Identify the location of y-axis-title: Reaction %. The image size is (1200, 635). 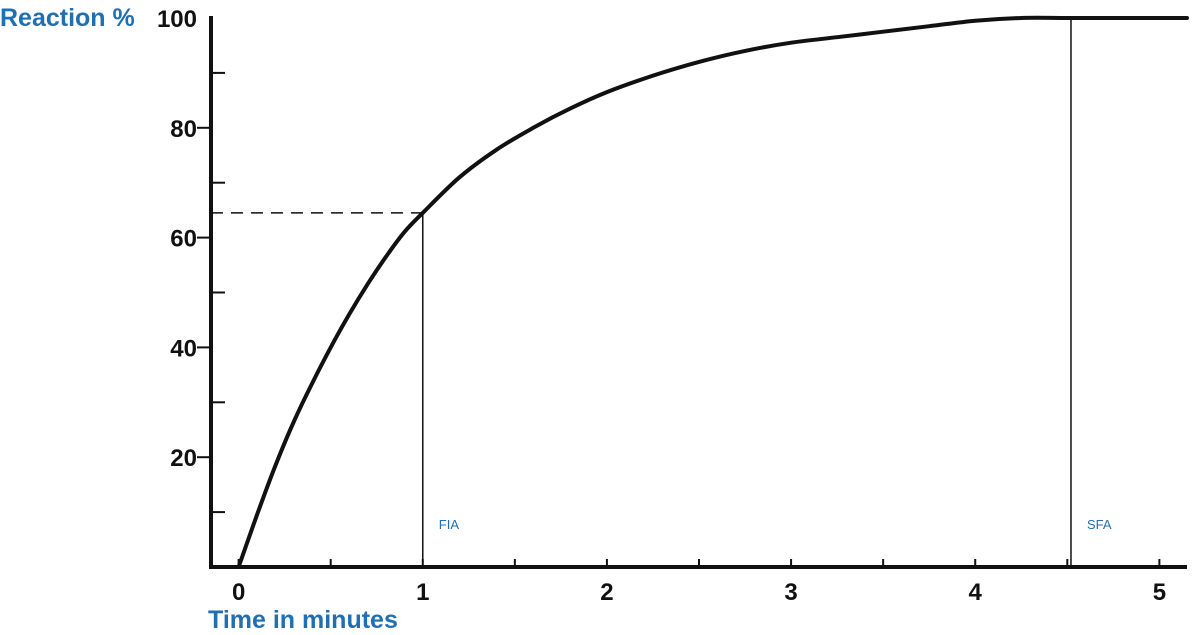
(67, 18).